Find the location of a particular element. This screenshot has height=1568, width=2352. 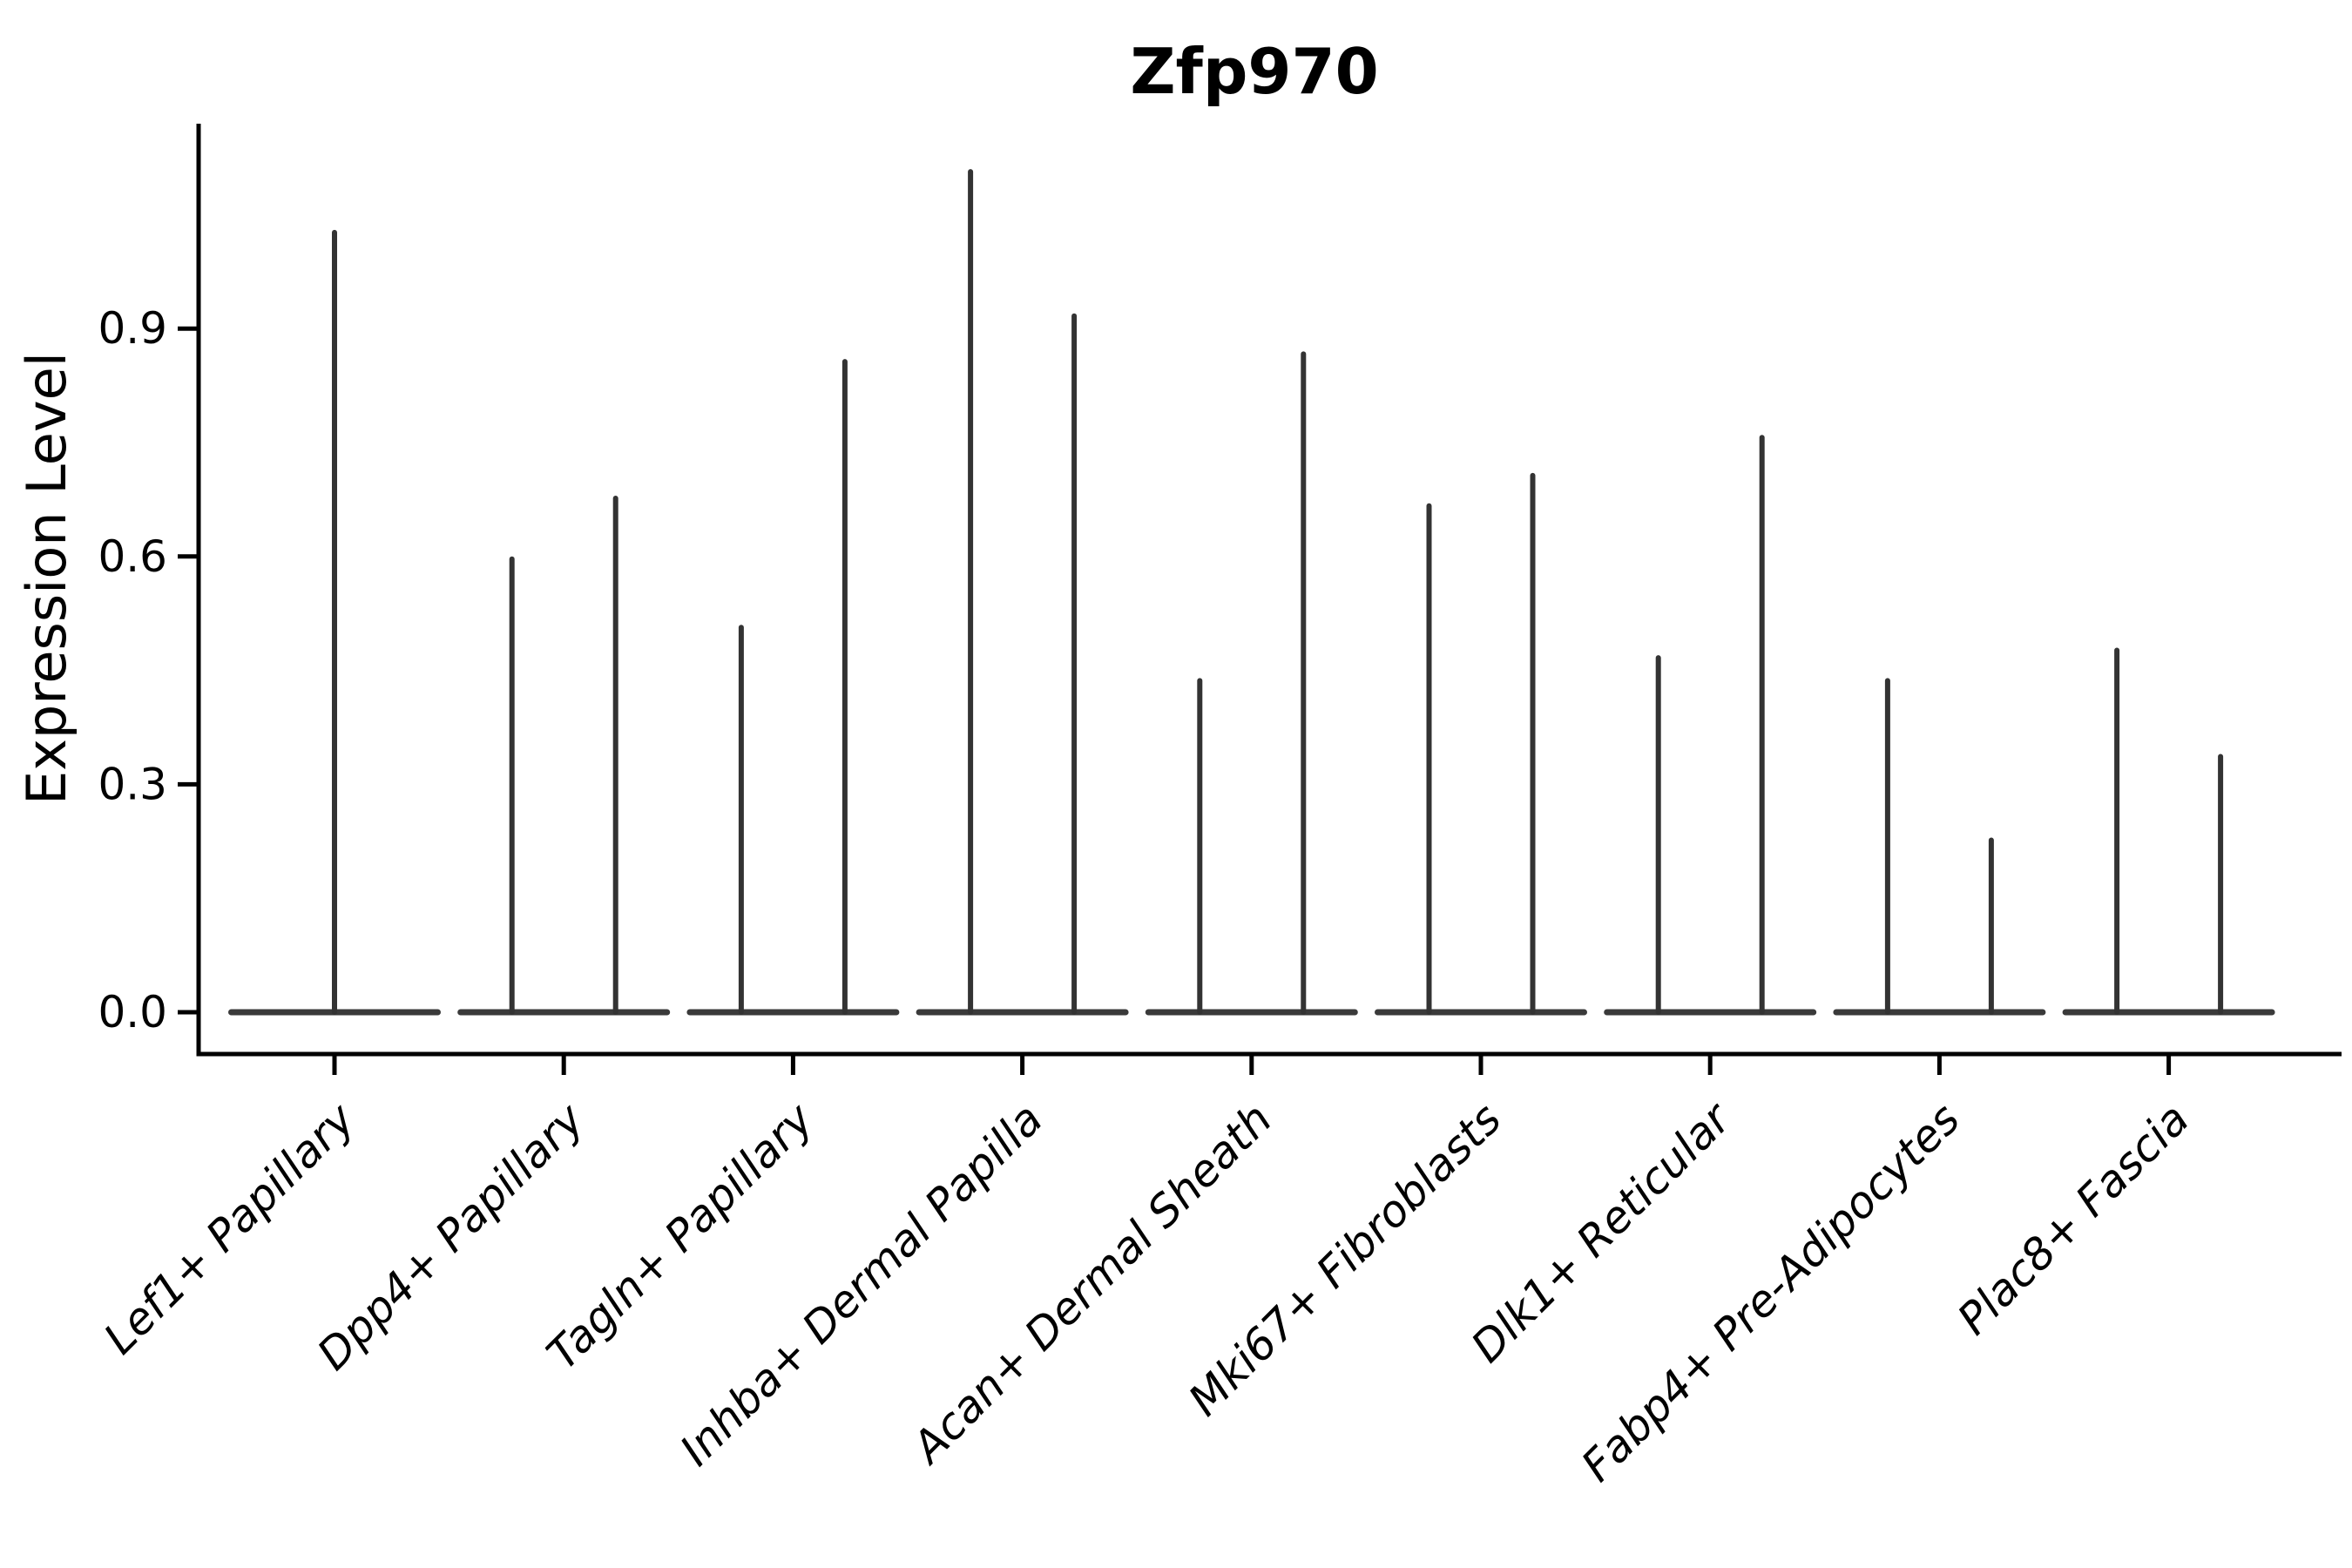

y-tick-label-2: 0.6 is located at coordinates (132, 556).